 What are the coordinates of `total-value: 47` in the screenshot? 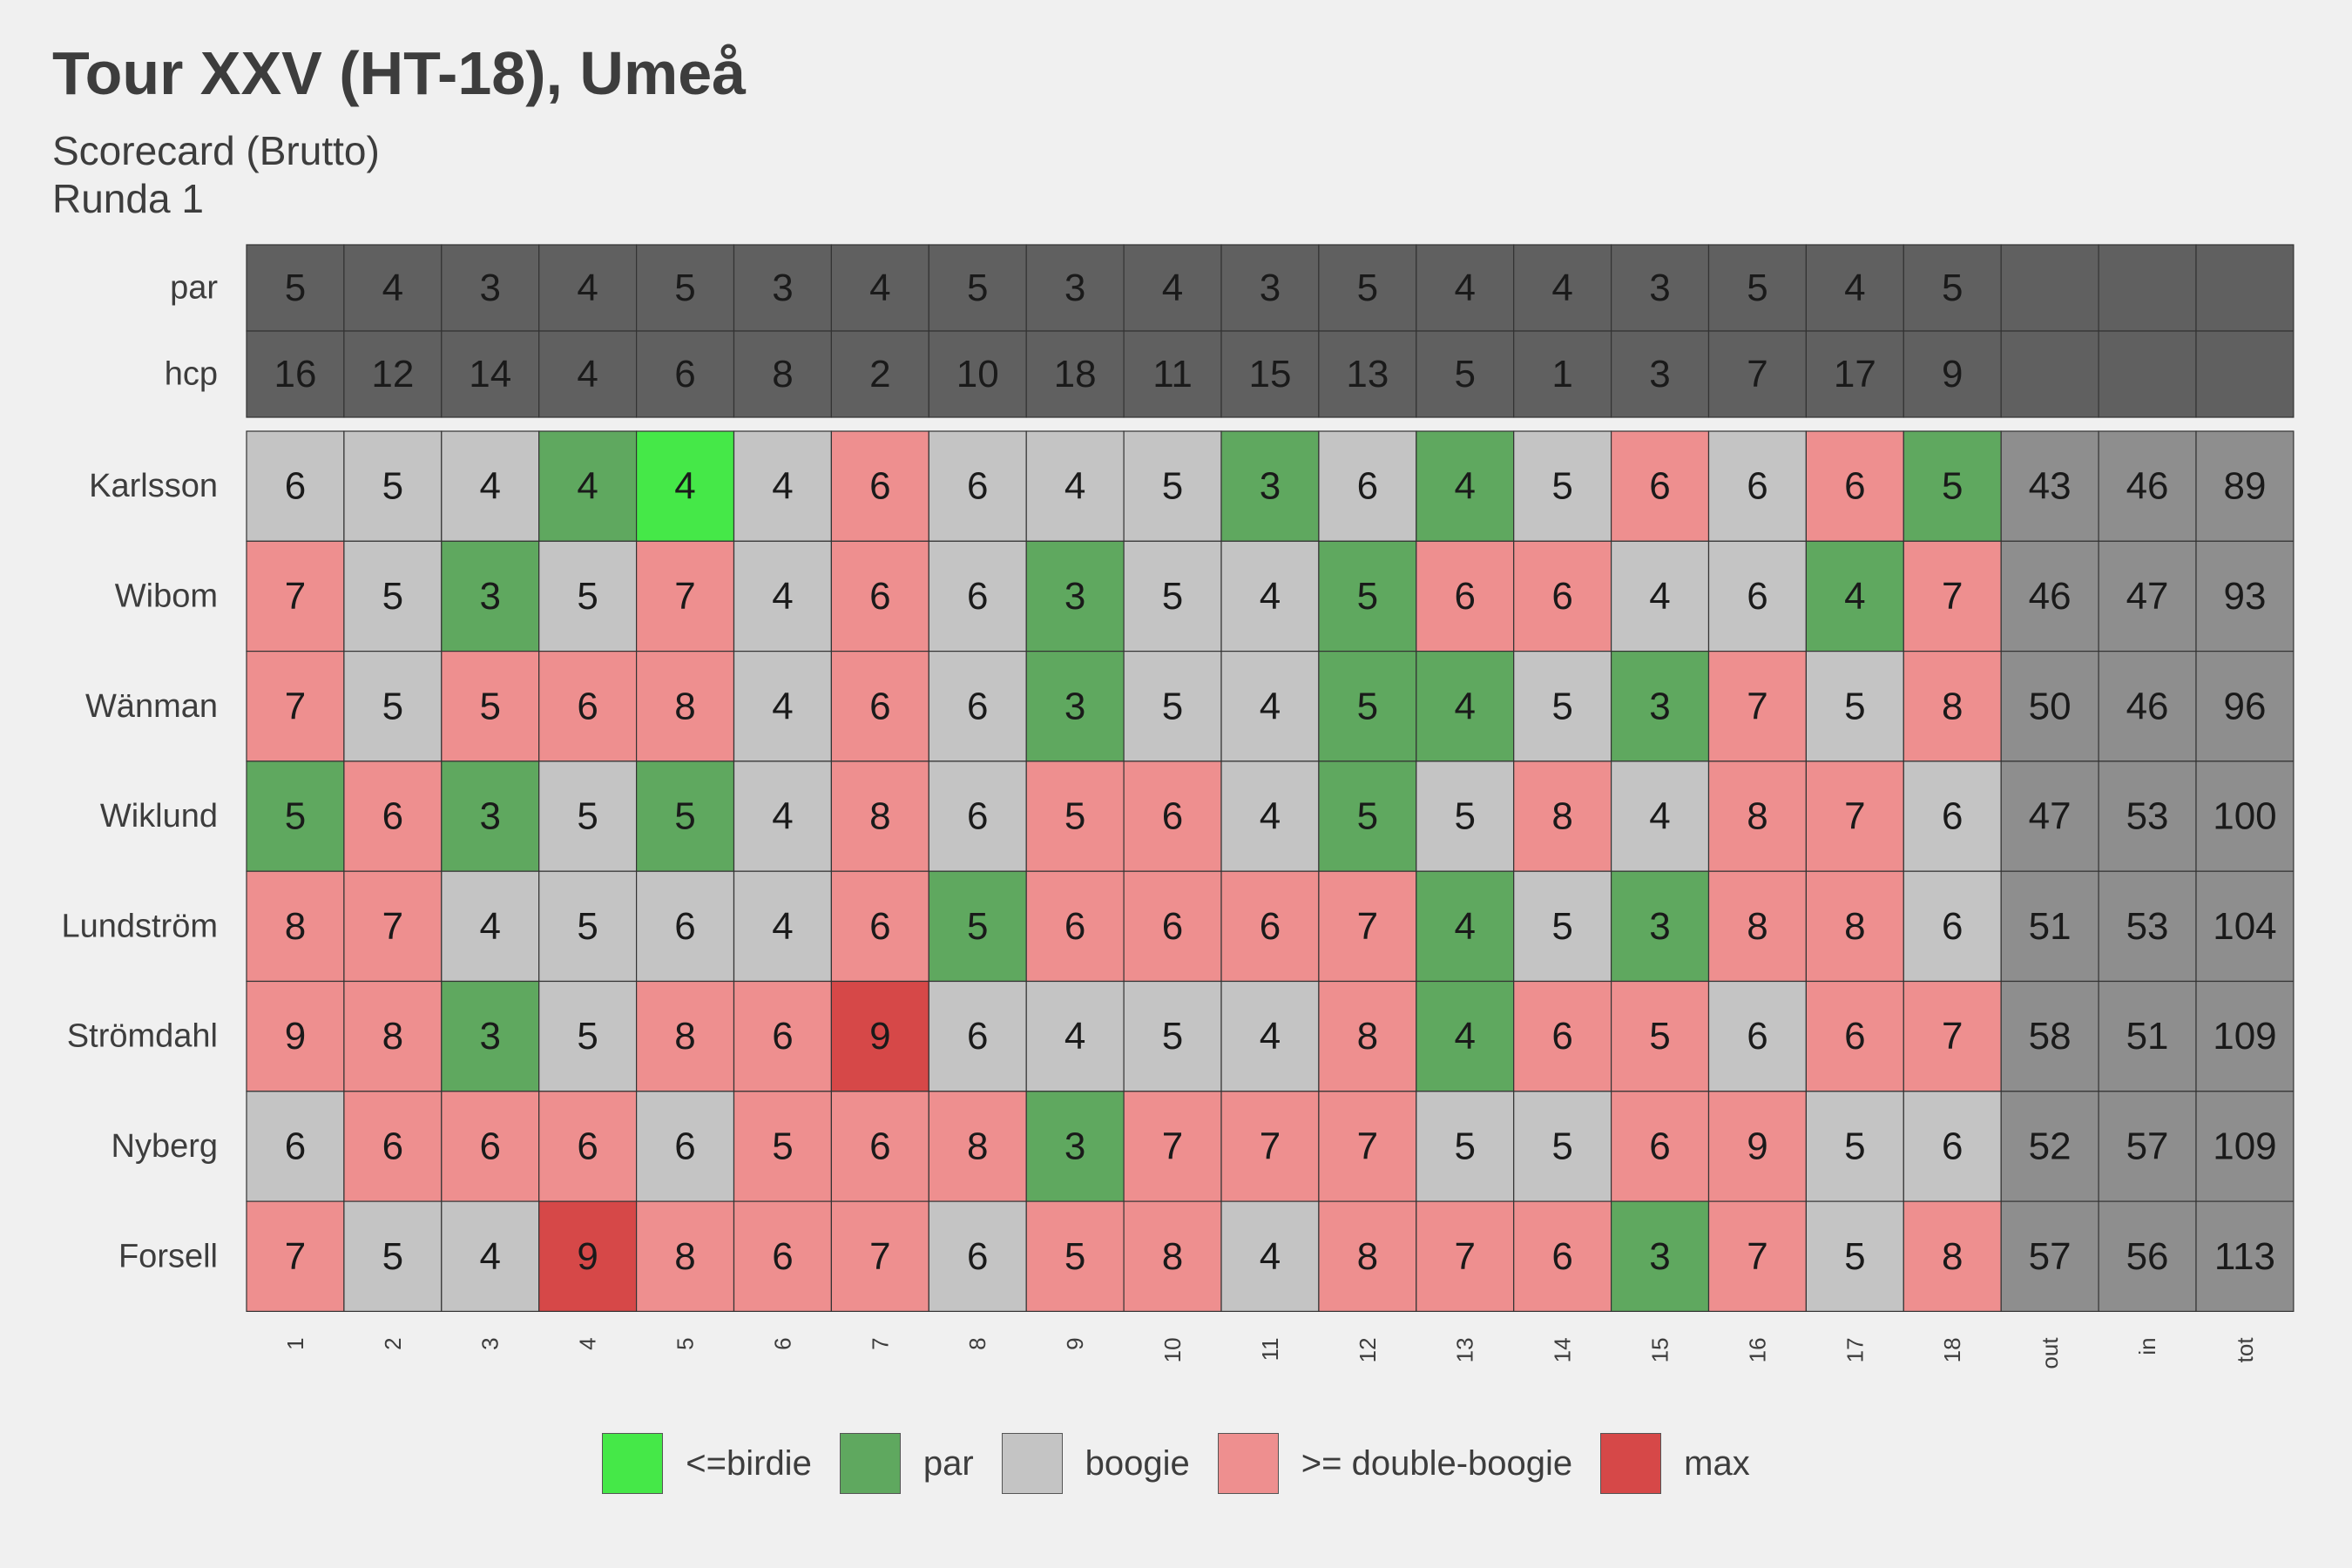 It's located at (2050, 816).